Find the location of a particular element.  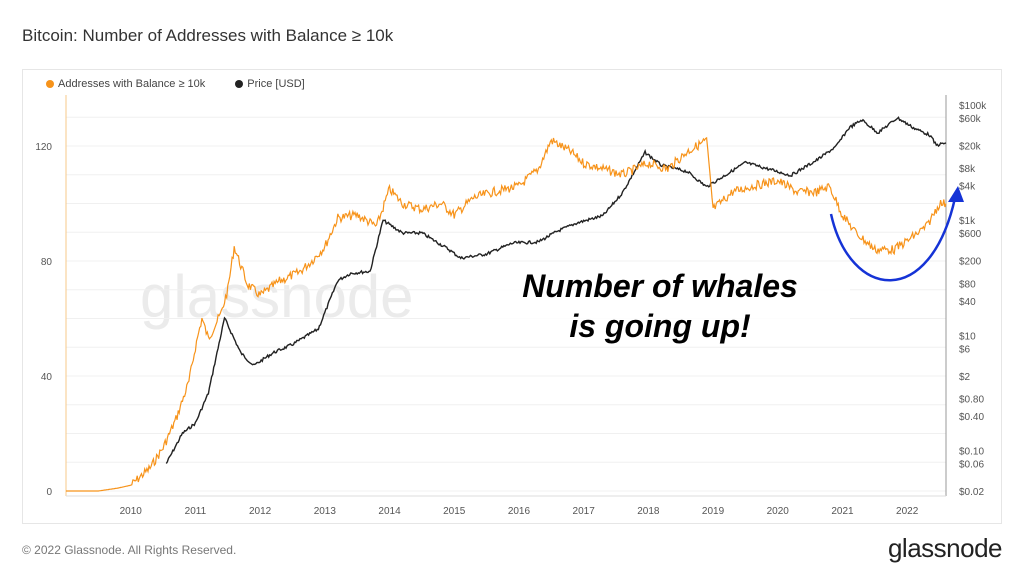

legend-item-addresses: Addresses with Balance ≥ 10k is located at coordinates (125, 84).